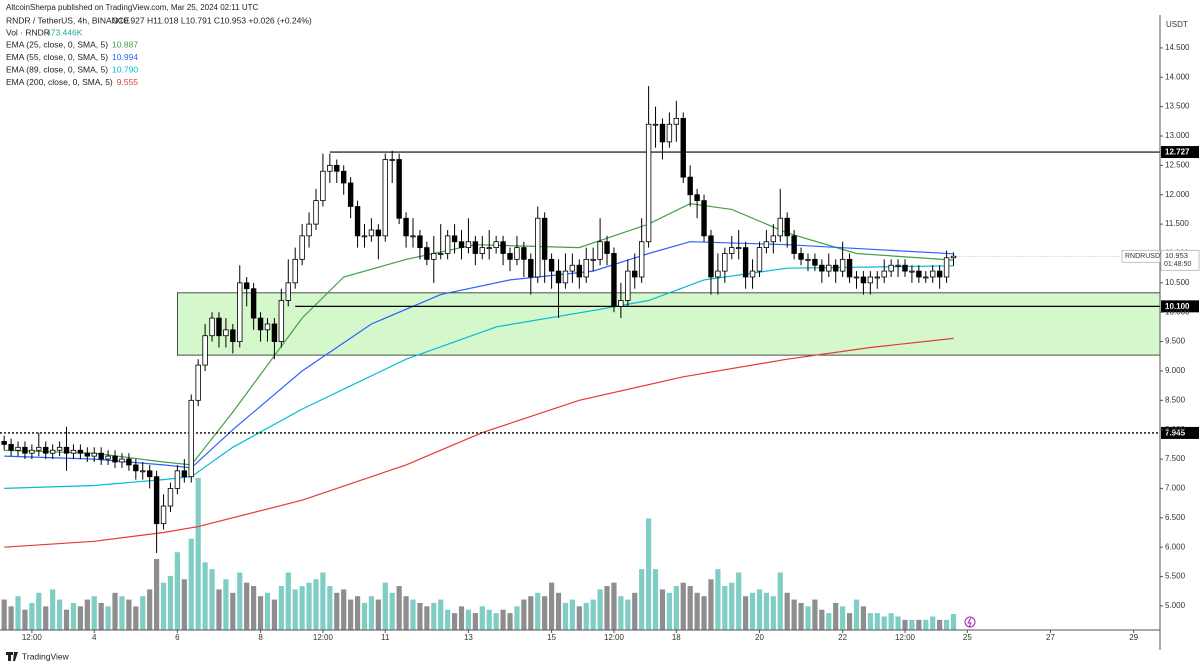  Describe the element at coordinates (59, 82) in the screenshot. I see `legend-entry: EMA (200, close, 0, SMA, 5)` at that location.